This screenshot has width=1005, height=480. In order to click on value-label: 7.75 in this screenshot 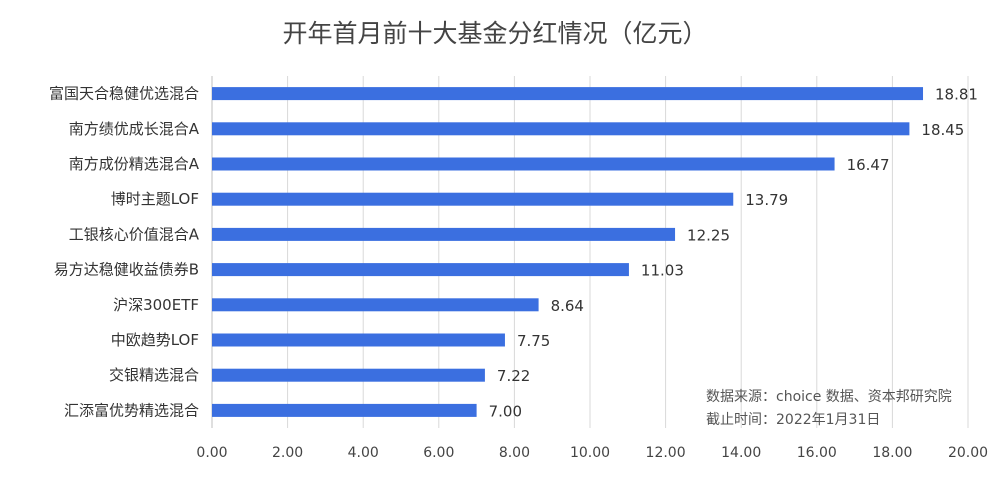, I will do `click(533, 341)`.